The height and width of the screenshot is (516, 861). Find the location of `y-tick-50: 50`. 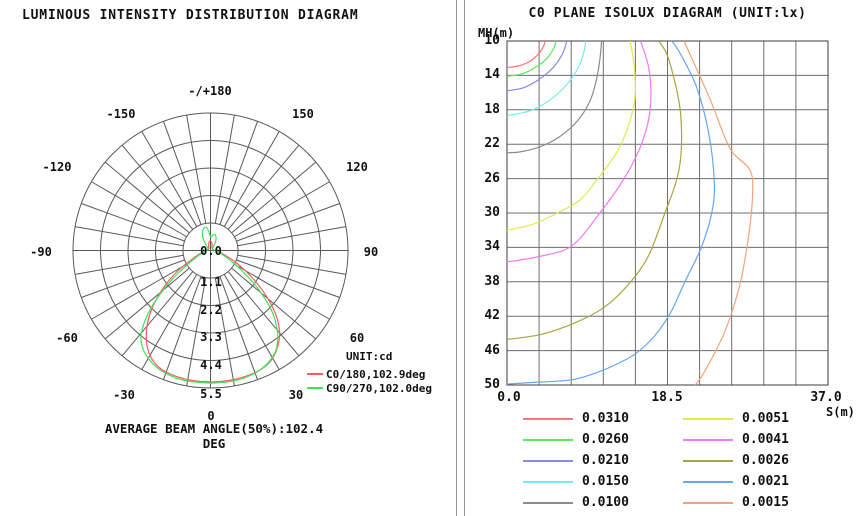

y-tick-50: 50 is located at coordinates (492, 384).